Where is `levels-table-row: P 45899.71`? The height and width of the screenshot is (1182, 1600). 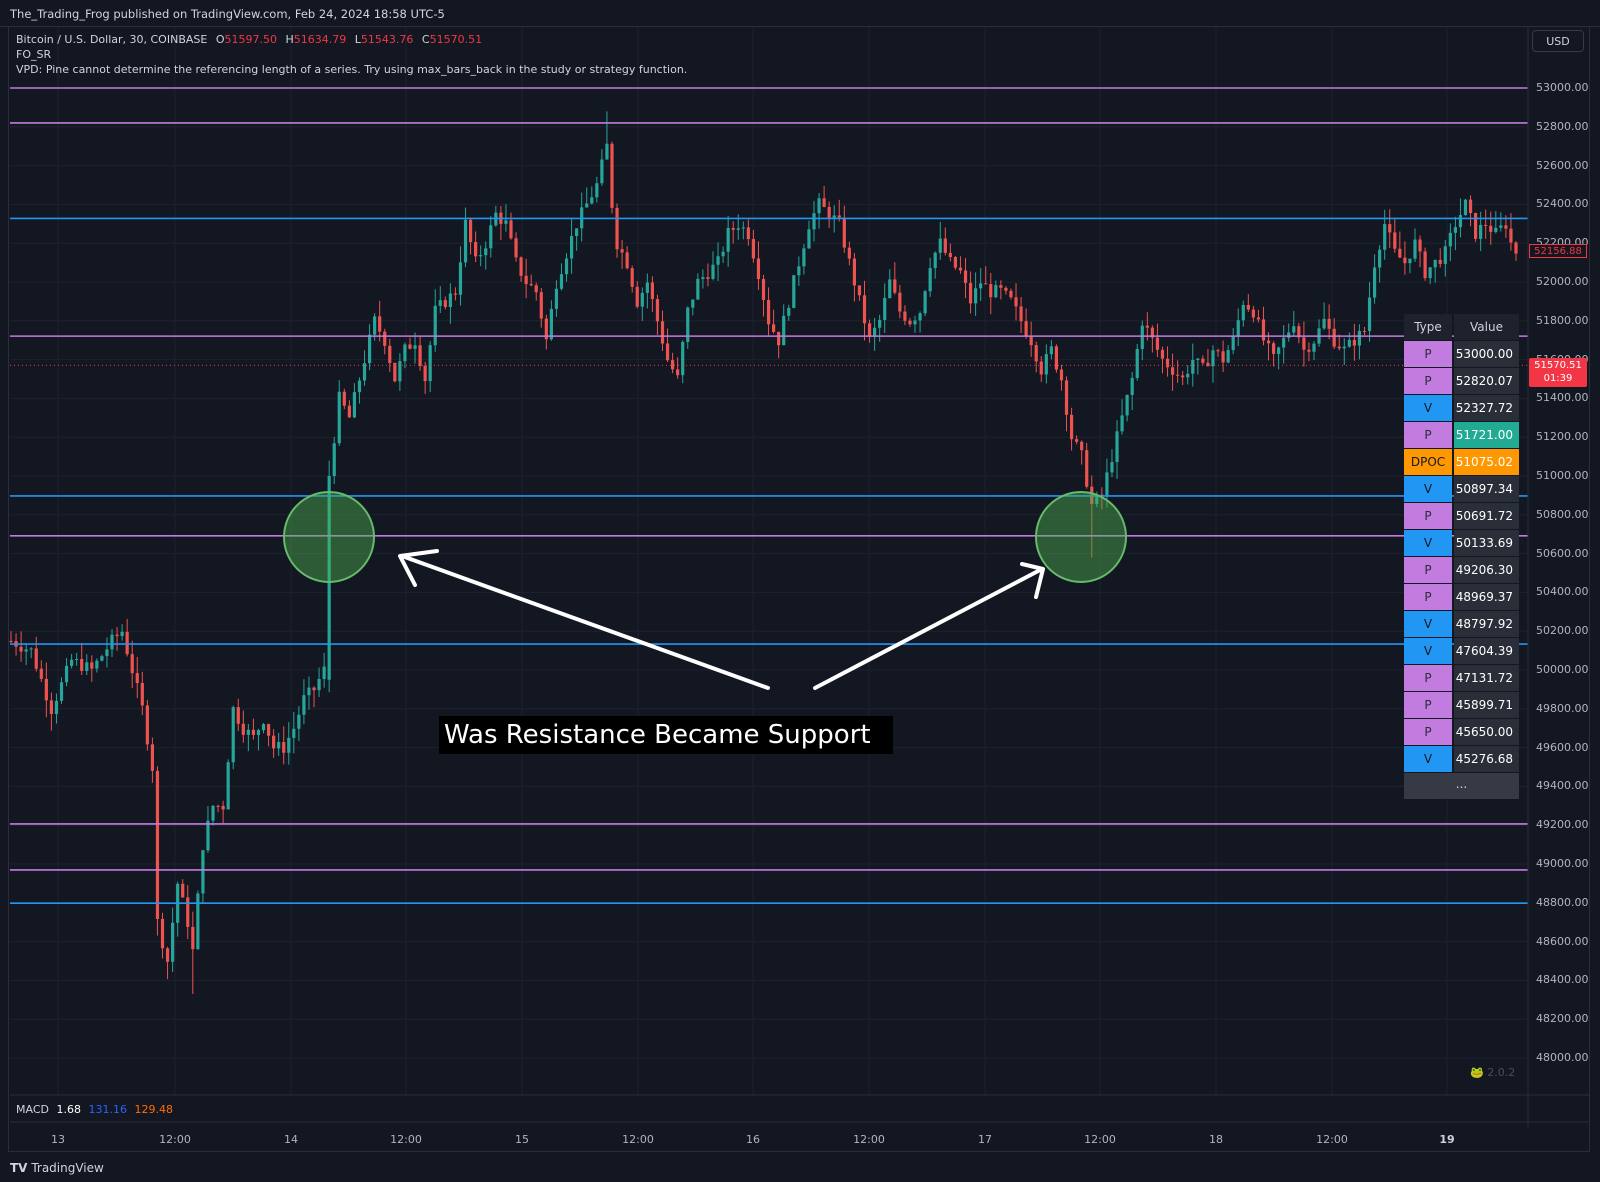 levels-table-row: P 45899.71 is located at coordinates (1461, 705).